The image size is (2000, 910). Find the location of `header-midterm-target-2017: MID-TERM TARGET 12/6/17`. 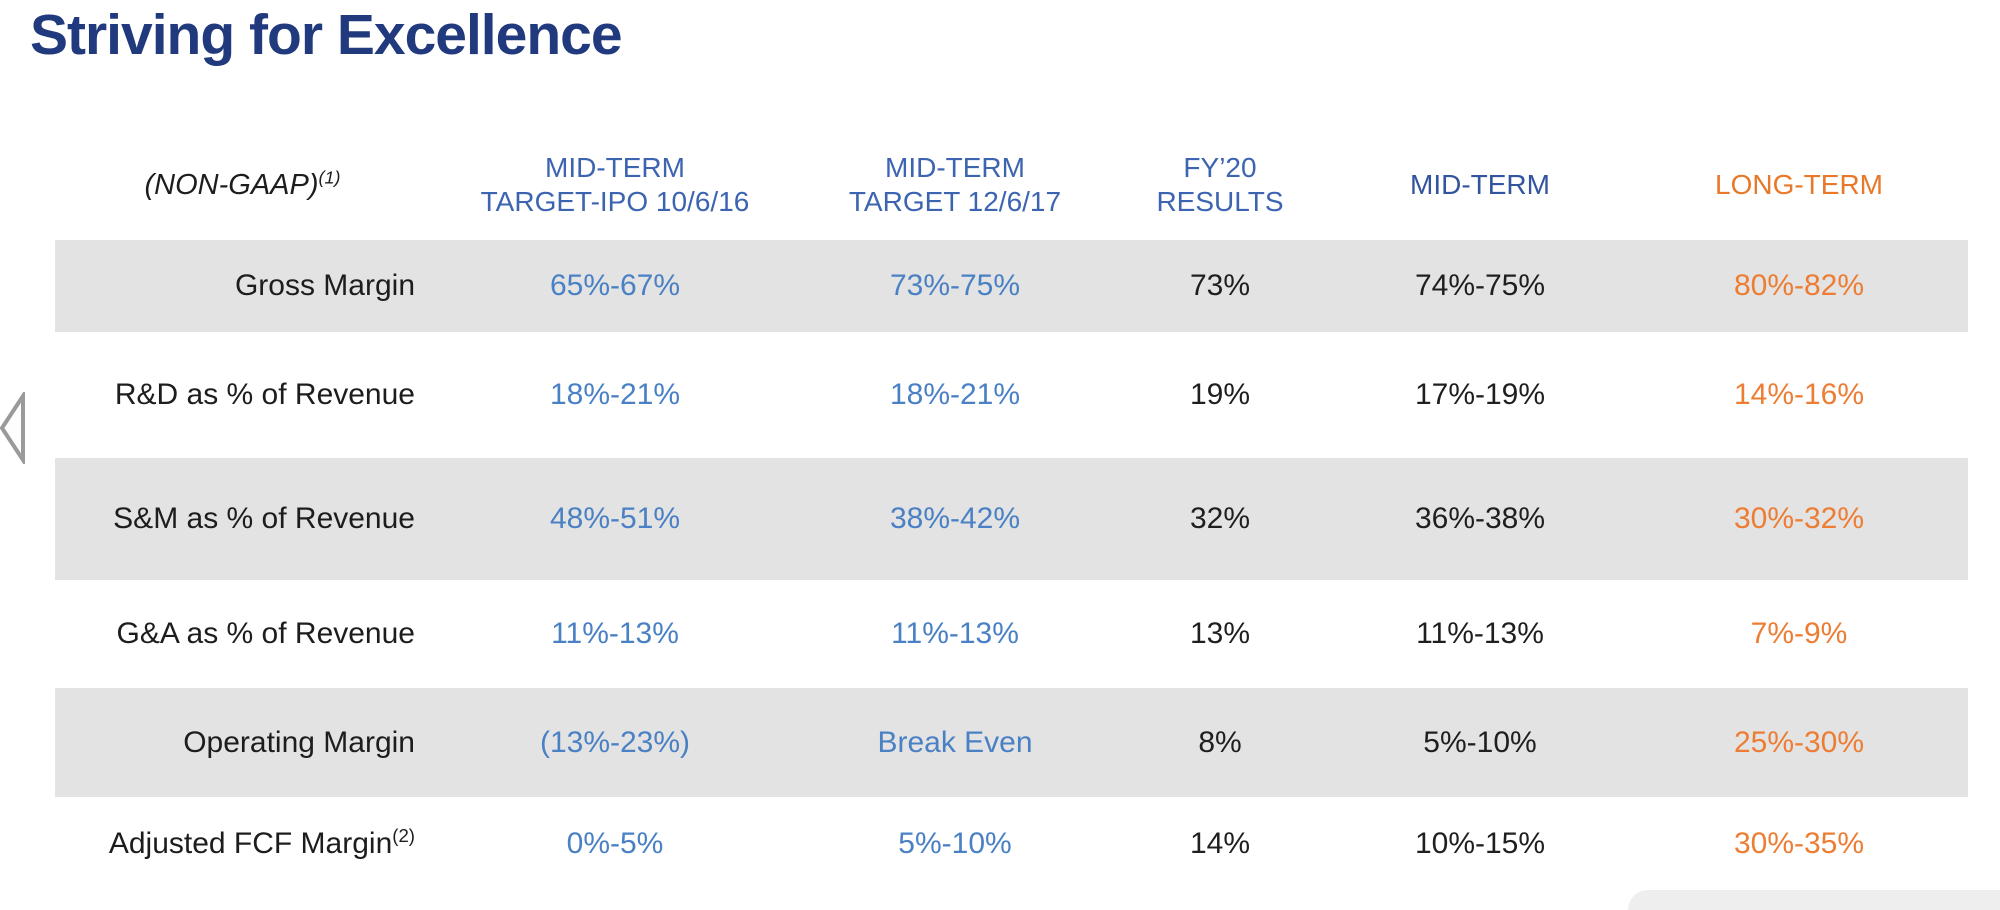

header-midterm-target-2017: MID-TERM TARGET 12/6/17 is located at coordinates (955, 184).